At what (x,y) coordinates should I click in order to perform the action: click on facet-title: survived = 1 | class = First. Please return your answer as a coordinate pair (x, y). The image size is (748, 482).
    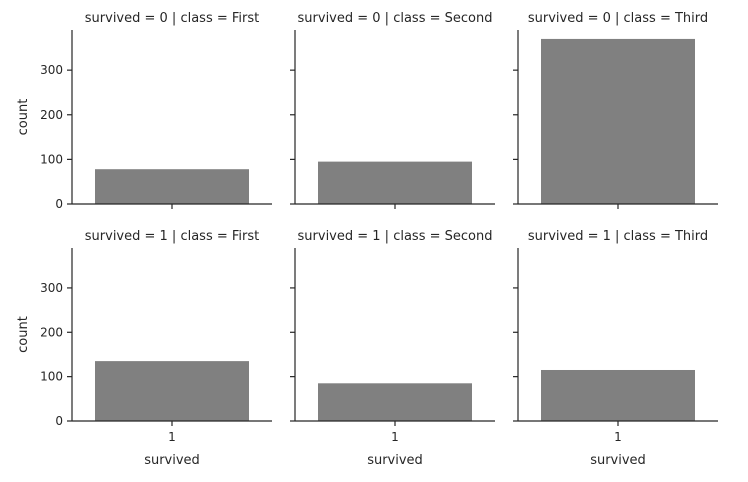
    Looking at the image, I should click on (172, 236).